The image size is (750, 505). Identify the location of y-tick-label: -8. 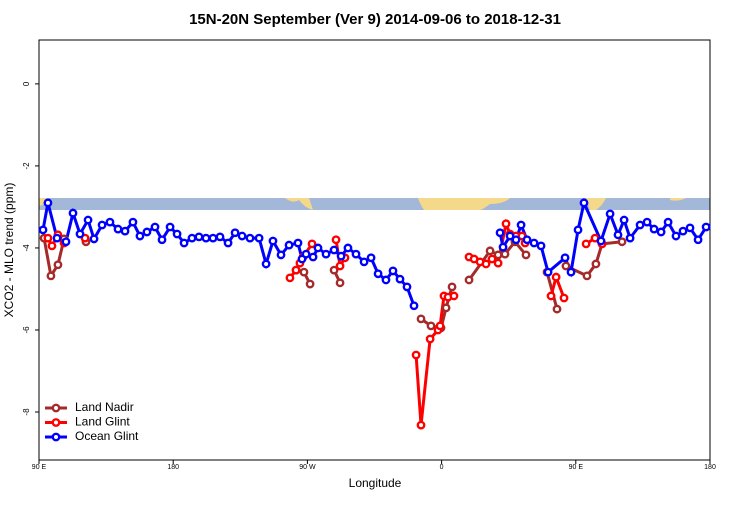
(26, 412).